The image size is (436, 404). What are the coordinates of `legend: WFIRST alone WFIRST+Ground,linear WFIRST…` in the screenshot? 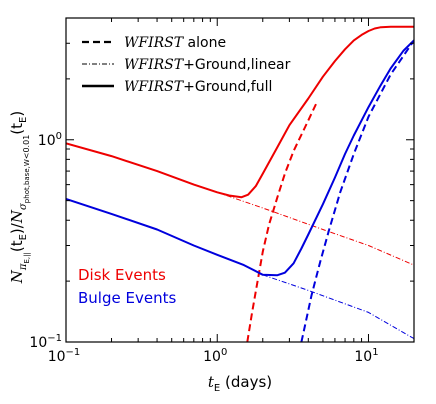 It's located at (186, 65).